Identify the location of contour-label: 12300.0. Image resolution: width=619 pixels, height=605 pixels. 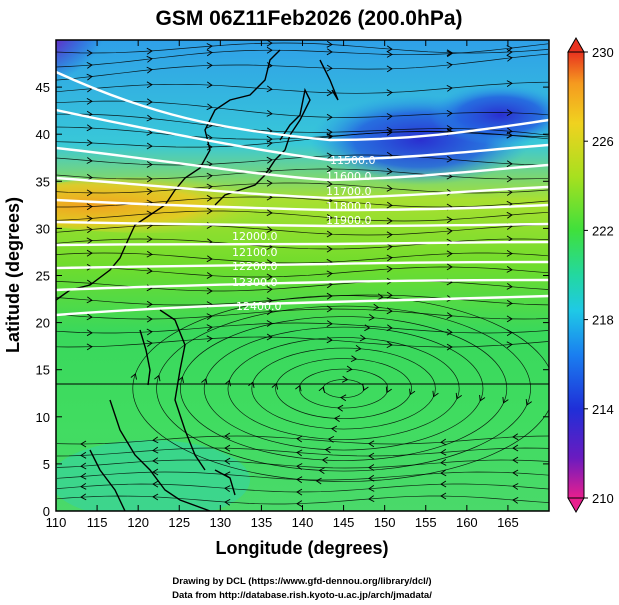
(255, 282).